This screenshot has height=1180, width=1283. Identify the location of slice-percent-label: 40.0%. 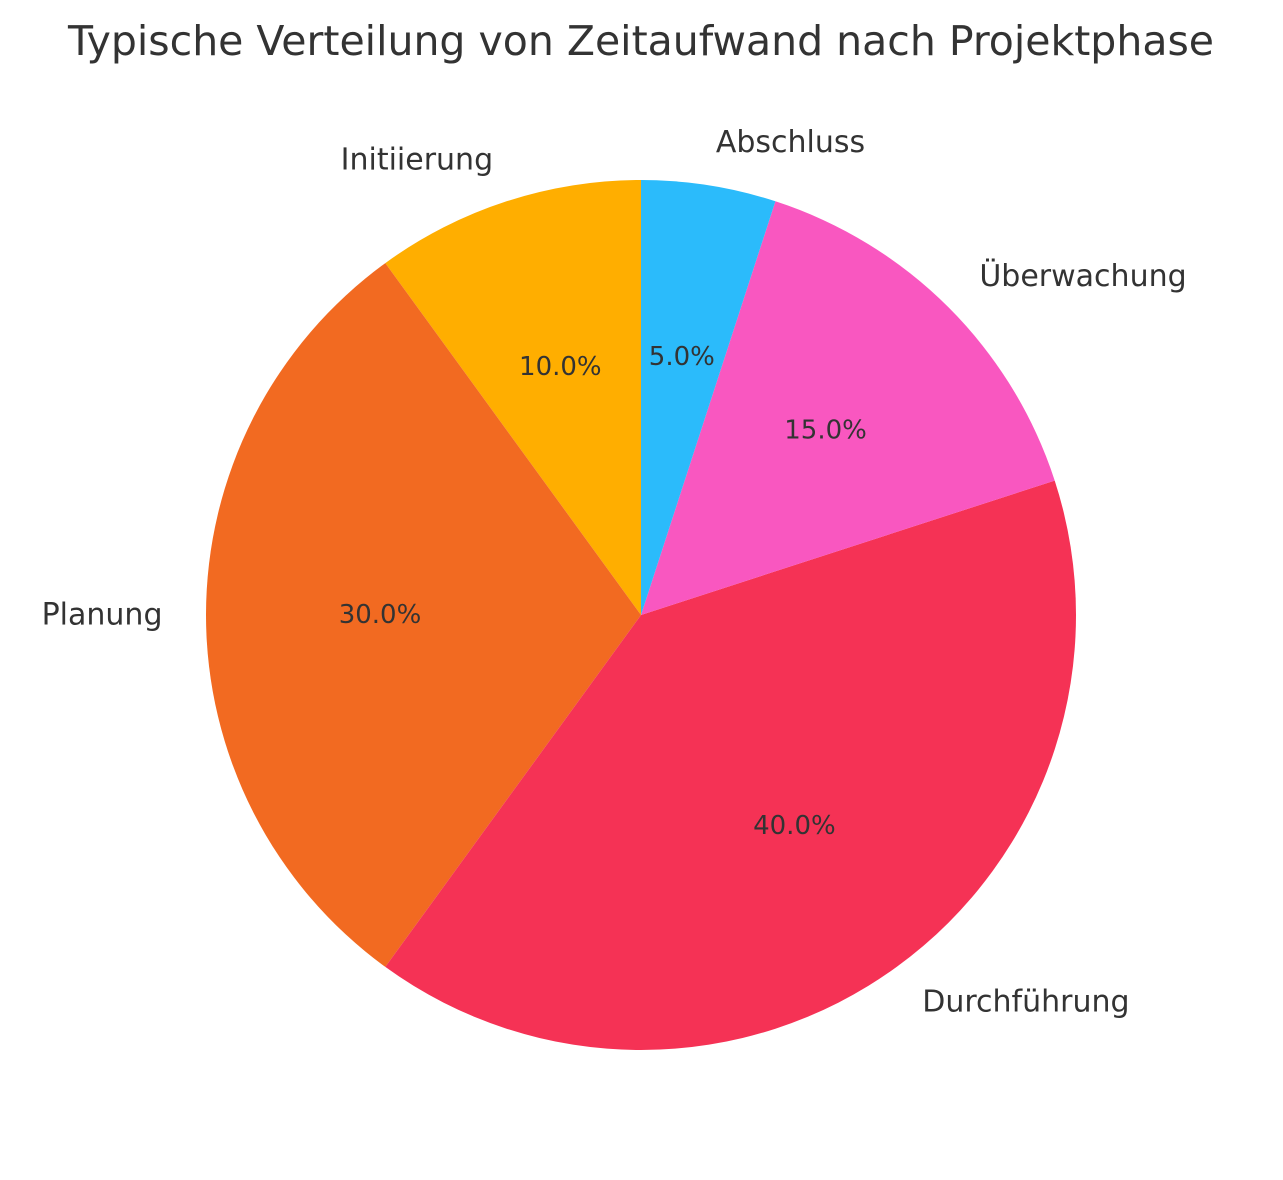
(794, 826).